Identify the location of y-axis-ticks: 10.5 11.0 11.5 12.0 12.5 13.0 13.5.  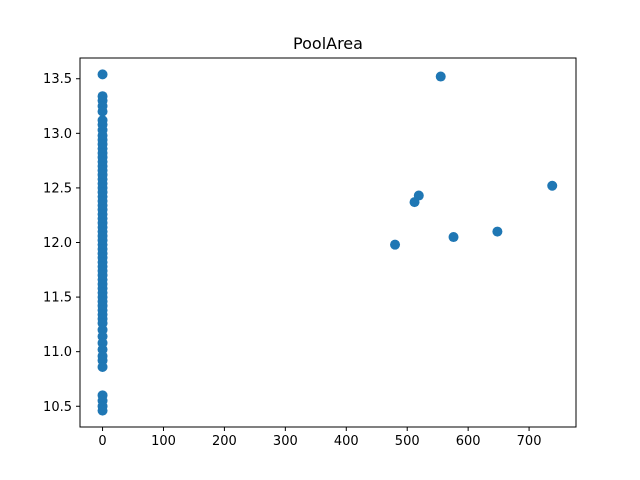
(61, 243).